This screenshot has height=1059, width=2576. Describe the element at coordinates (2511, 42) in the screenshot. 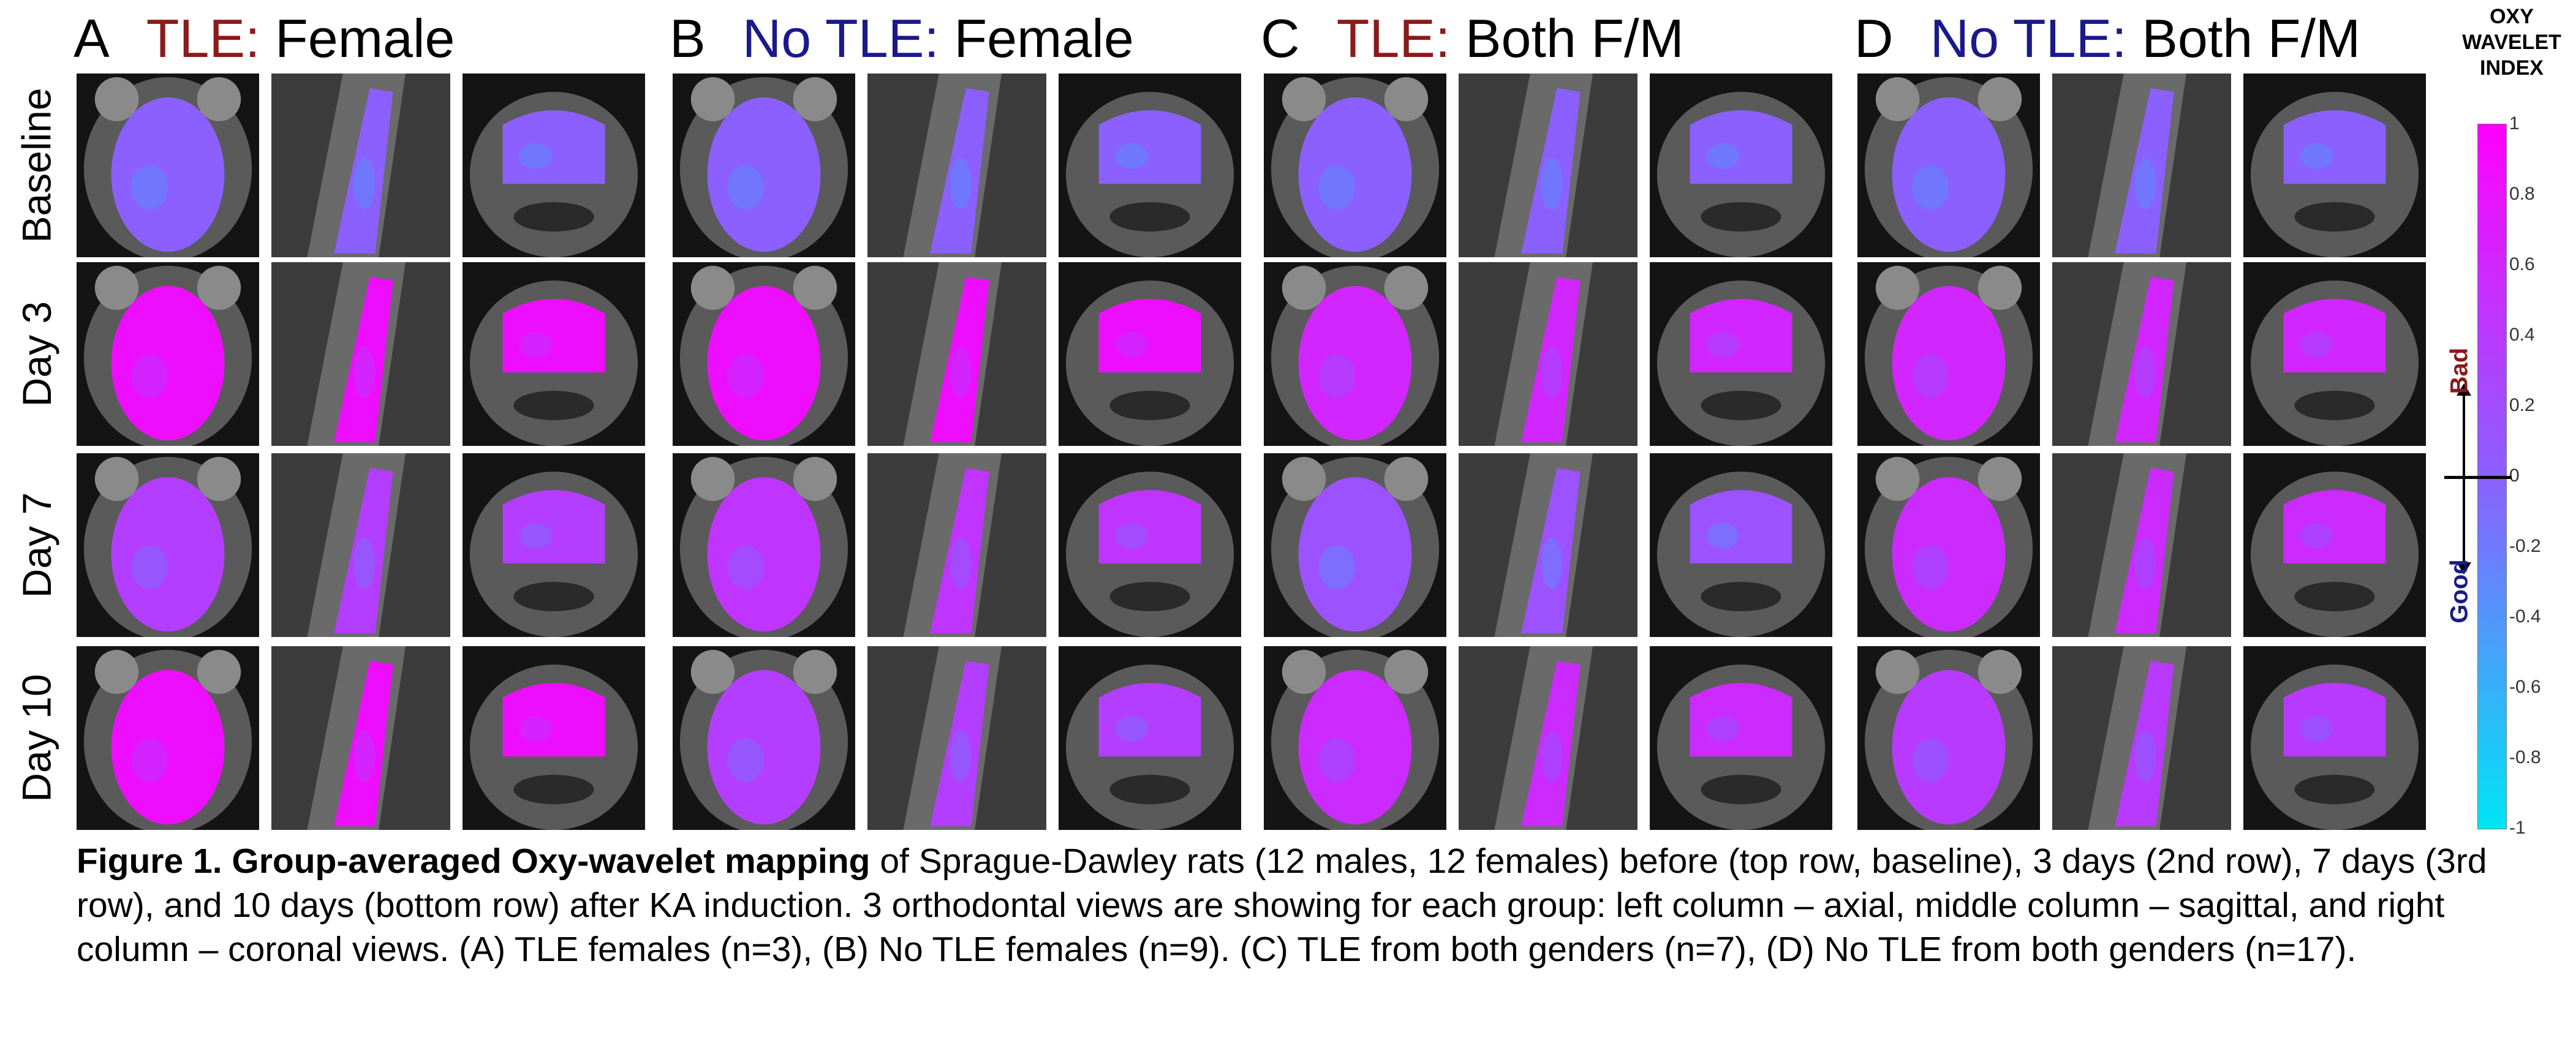

I see `colorbar-title-line: WAVELET` at that location.